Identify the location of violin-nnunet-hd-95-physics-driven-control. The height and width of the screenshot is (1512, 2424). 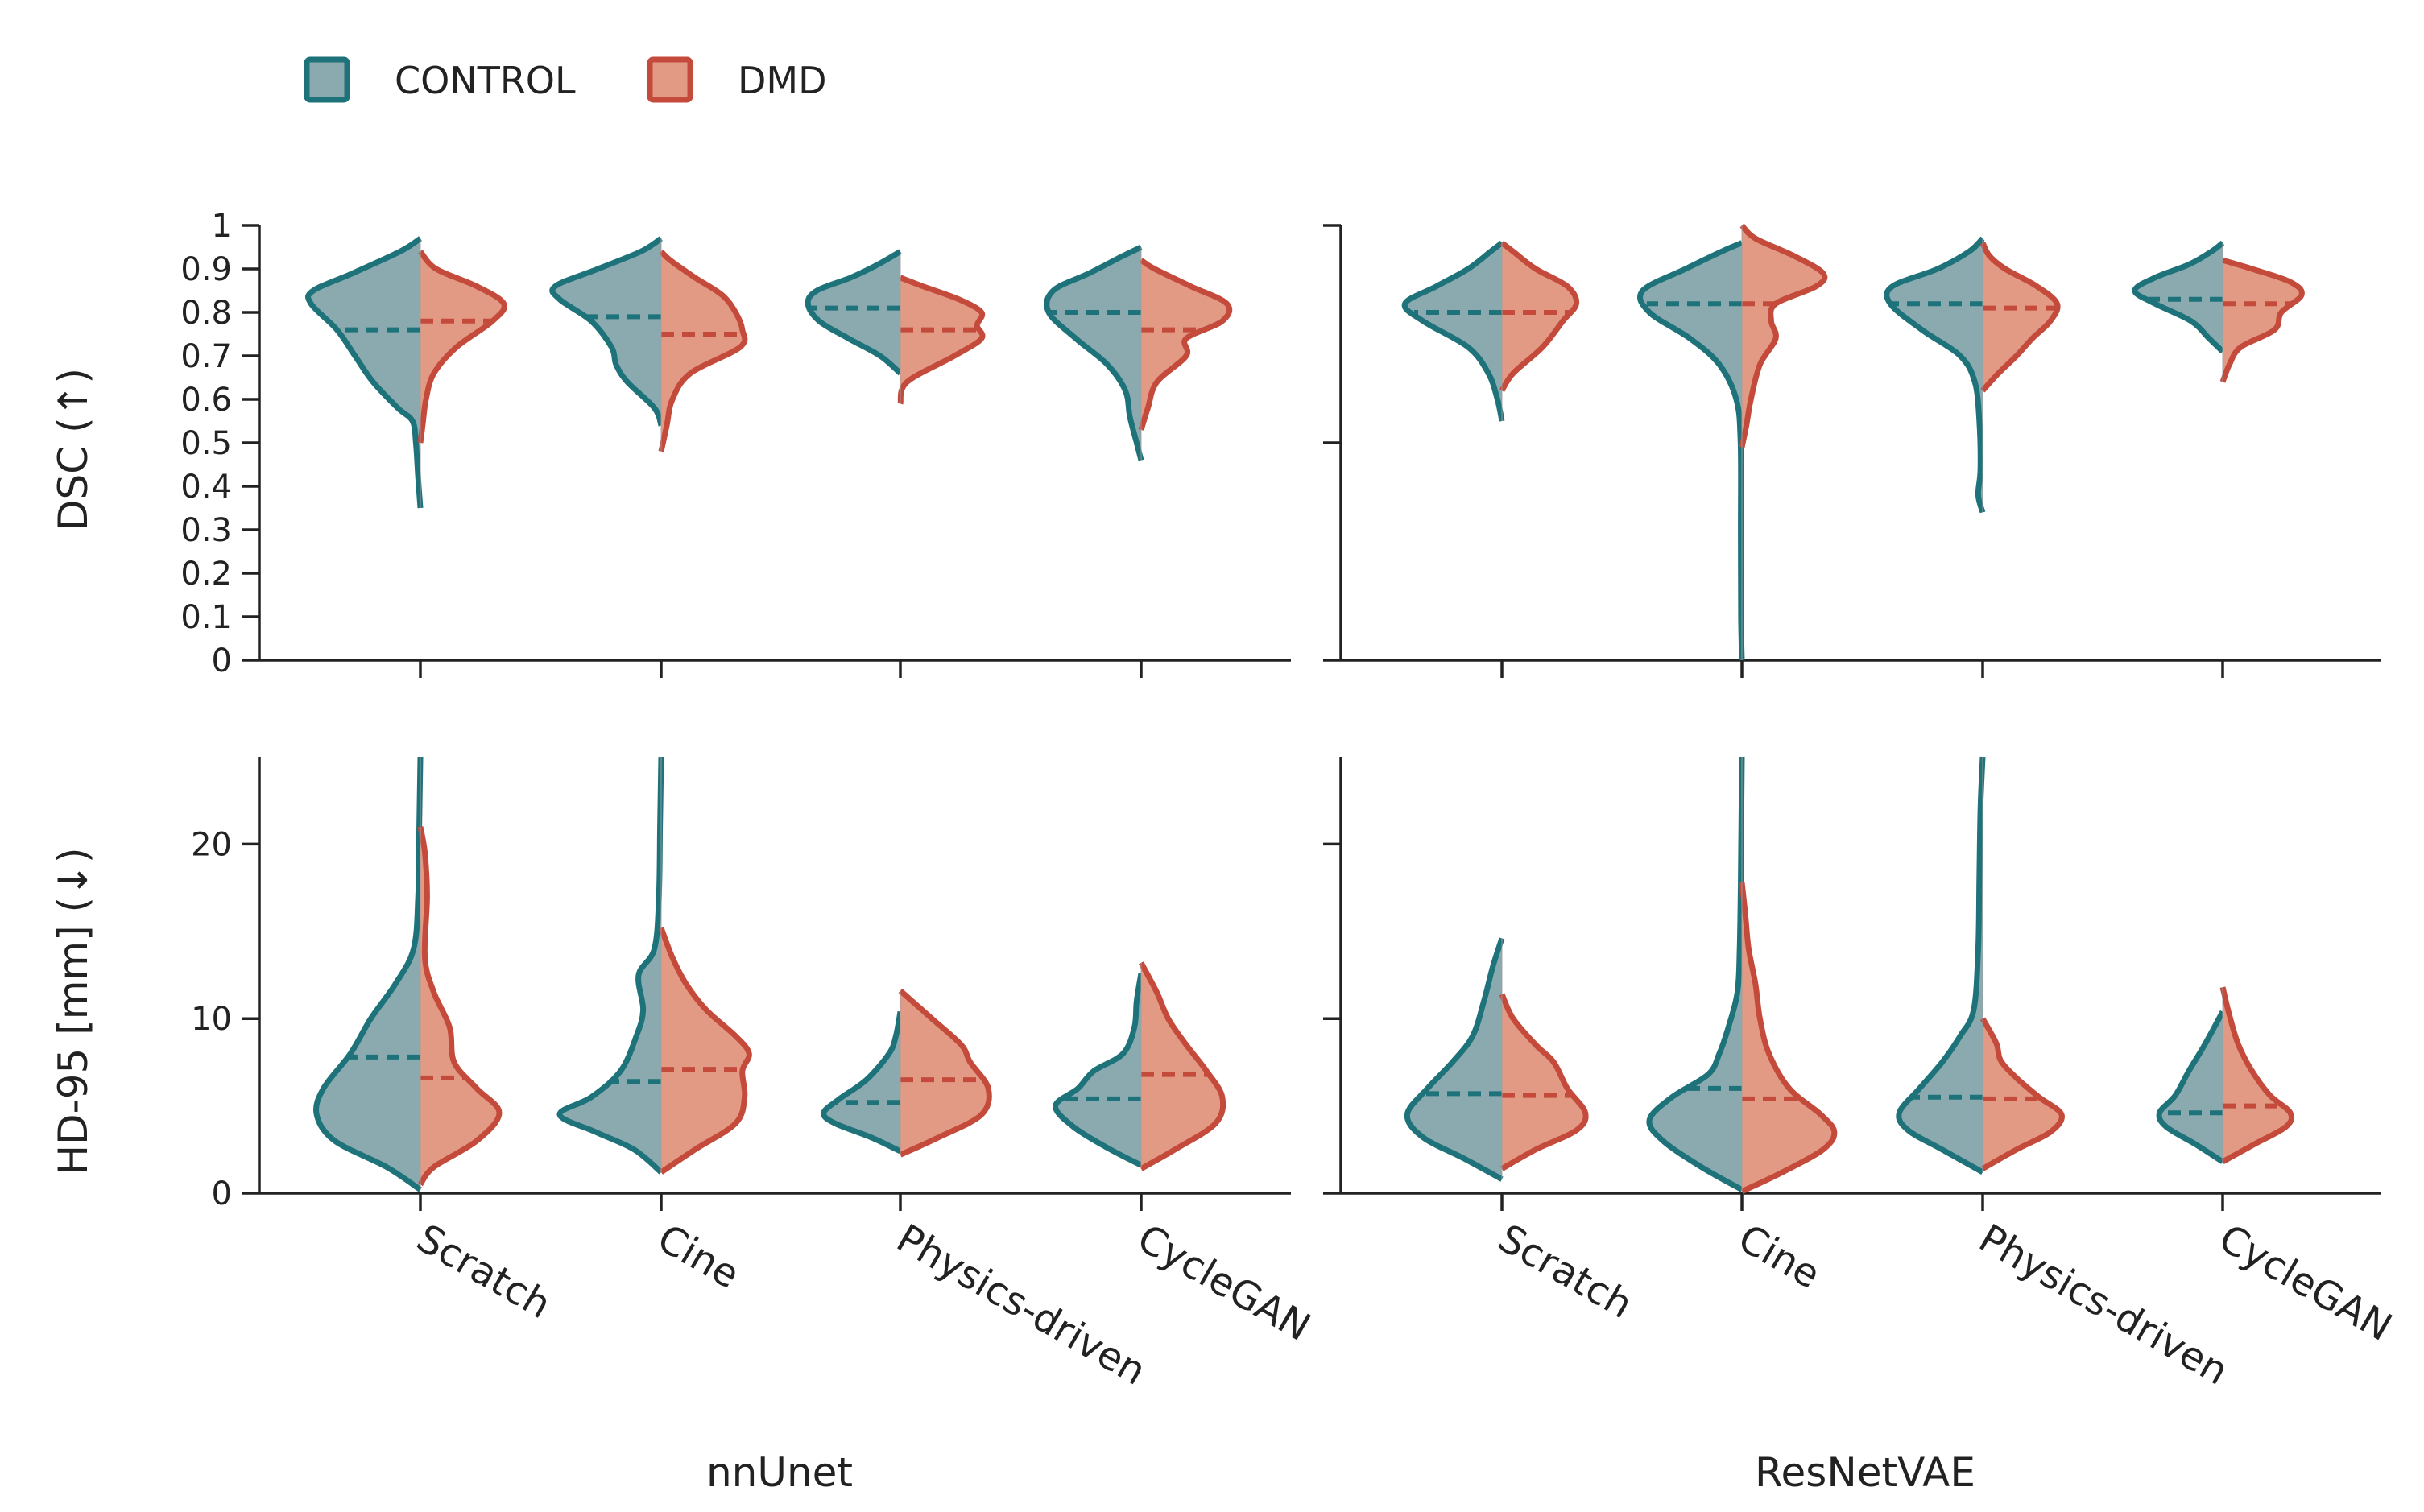
(861, 1081).